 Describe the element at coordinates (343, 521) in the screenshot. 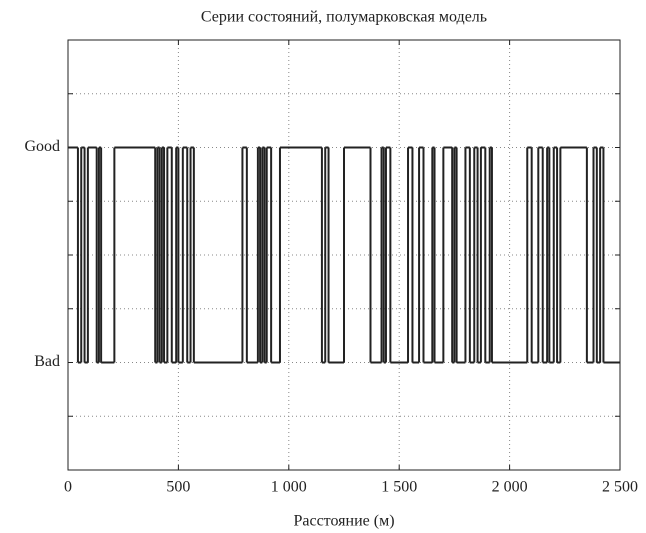

I see `x-axis-label: Расстояние (м)` at that location.